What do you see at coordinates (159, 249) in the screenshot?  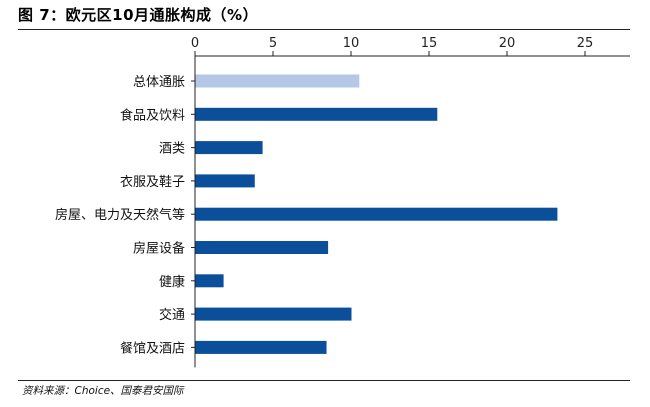 I see `category-label: 房屋设备` at bounding box center [159, 249].